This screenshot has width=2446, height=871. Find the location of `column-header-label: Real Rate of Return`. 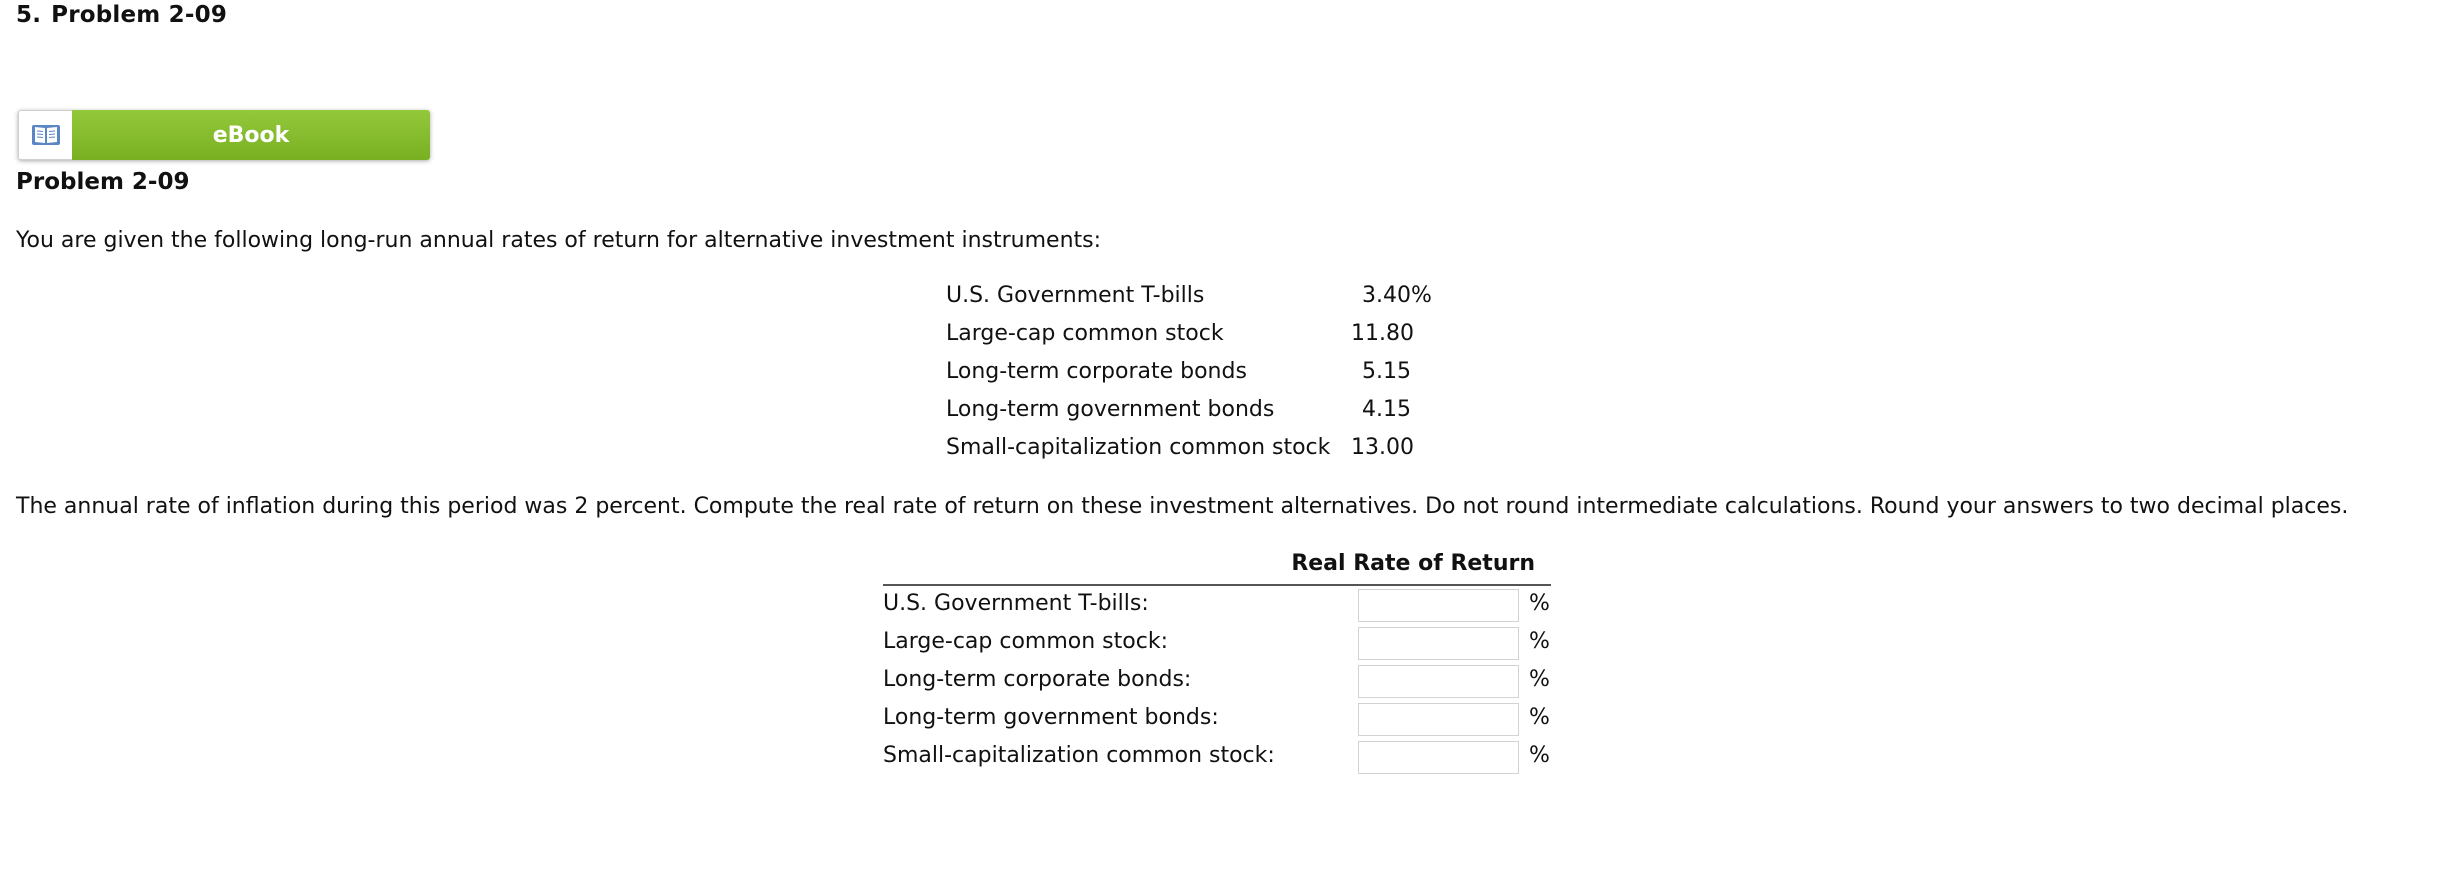

column-header-label: Real Rate of Return is located at coordinates (1413, 563).